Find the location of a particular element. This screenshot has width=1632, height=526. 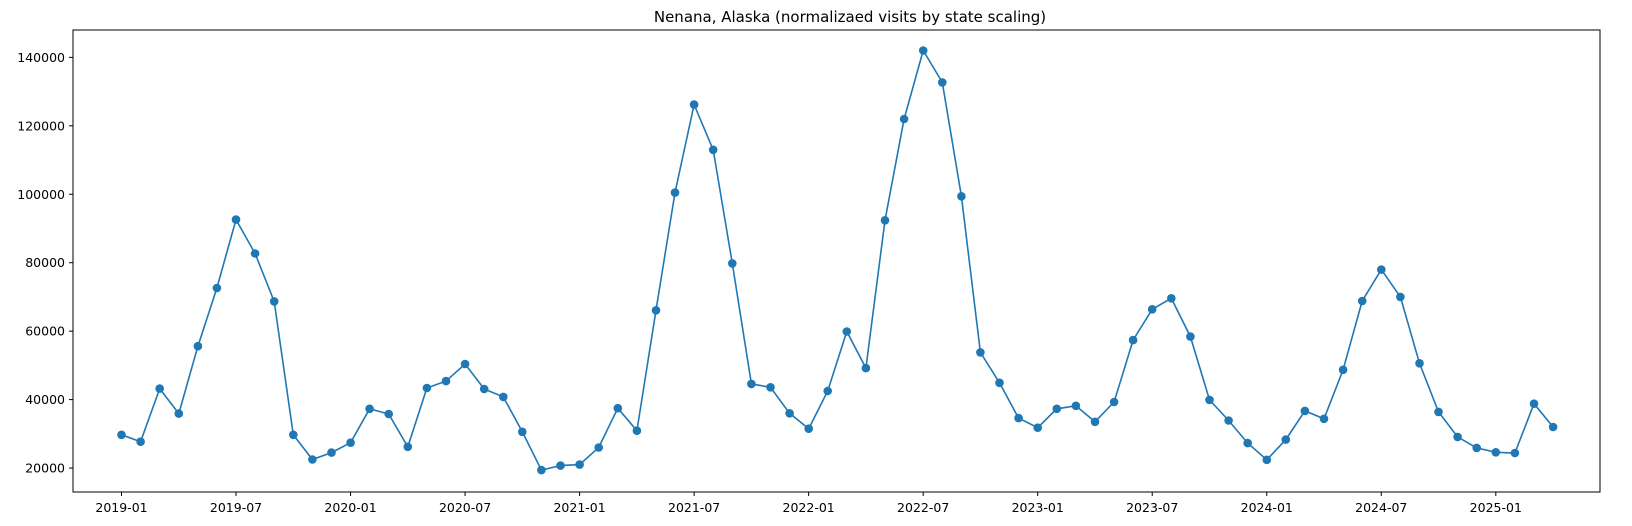

y-tick-label: 40000 is located at coordinates (45, 399).